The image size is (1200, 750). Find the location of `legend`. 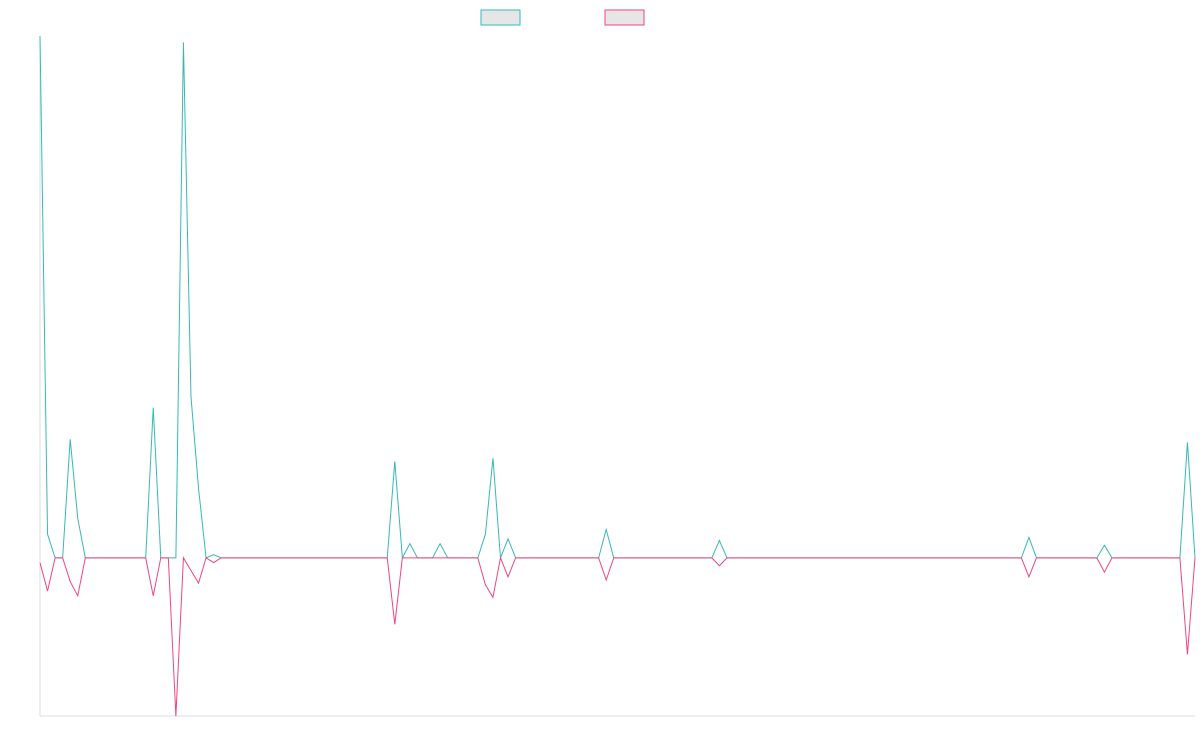

legend is located at coordinates (562, 17).